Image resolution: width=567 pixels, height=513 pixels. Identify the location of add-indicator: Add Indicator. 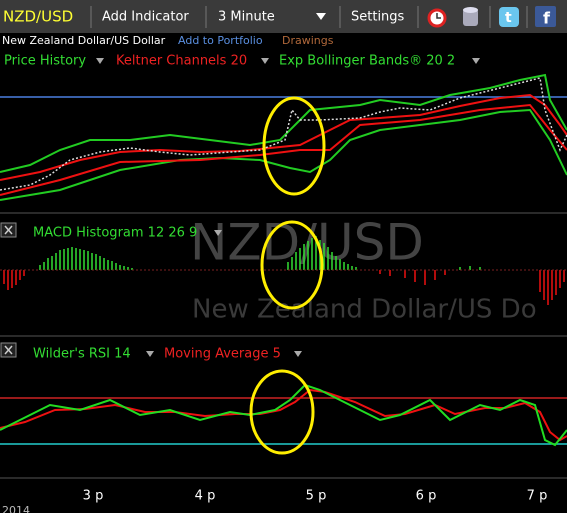
(145, 17).